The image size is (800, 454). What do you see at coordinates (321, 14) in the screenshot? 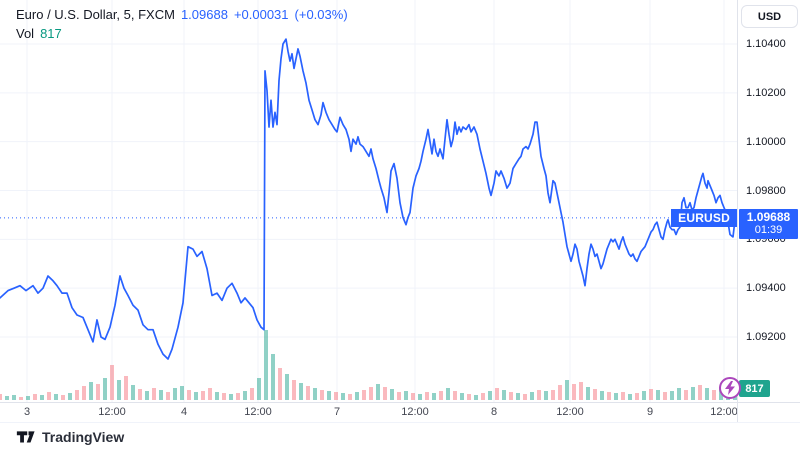
I see `price-change-percent: (+0.03%)` at bounding box center [321, 14].